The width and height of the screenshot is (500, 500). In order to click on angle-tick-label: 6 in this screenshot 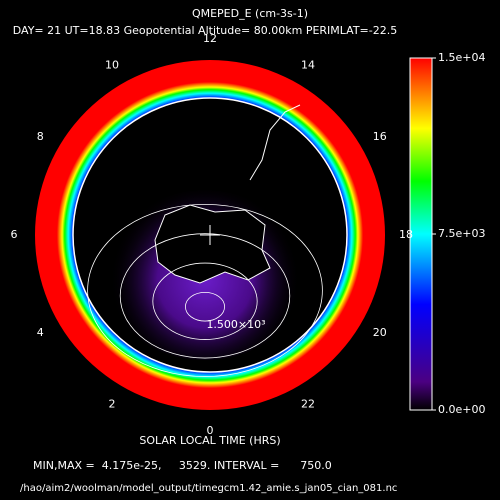, I will do `click(14, 234)`.